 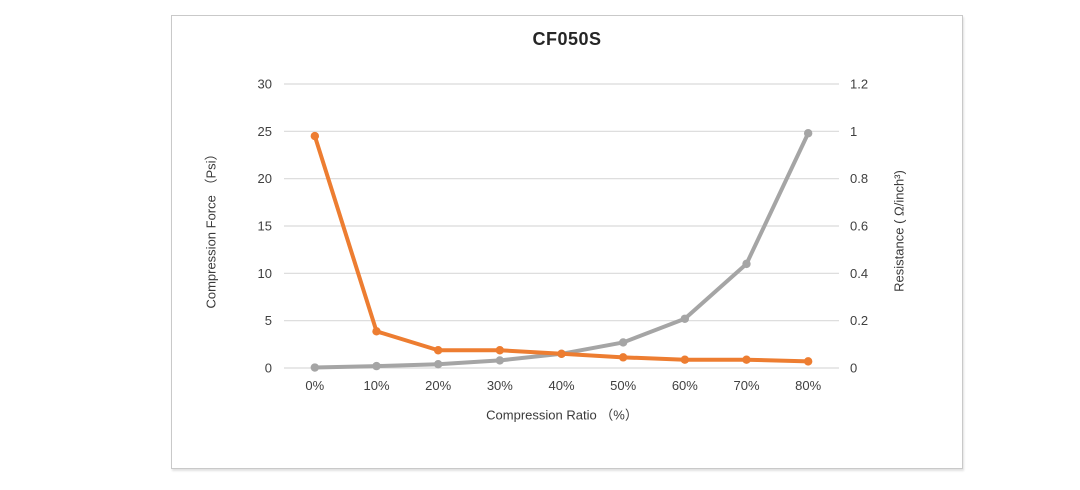 What do you see at coordinates (746, 385) in the screenshot?
I see `x-axis-tick-label: 70%` at bounding box center [746, 385].